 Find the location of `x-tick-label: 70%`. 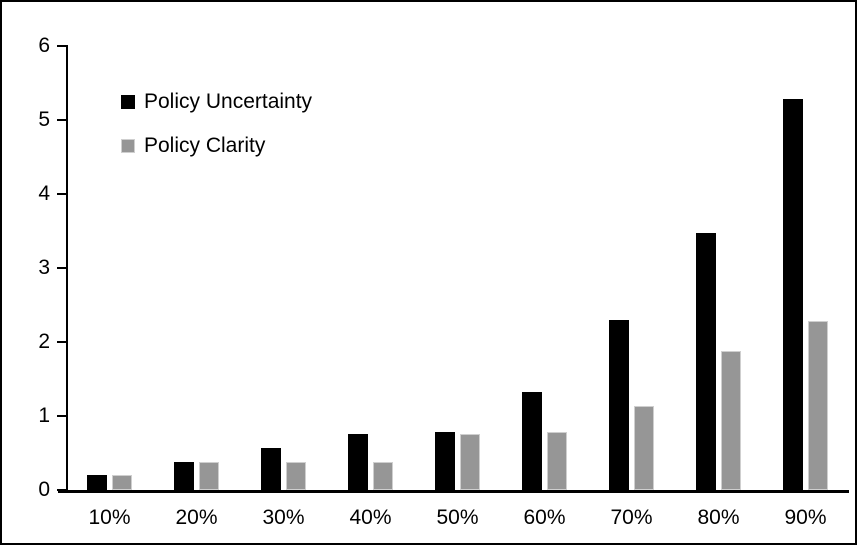

x-tick-label: 70% is located at coordinates (631, 517).